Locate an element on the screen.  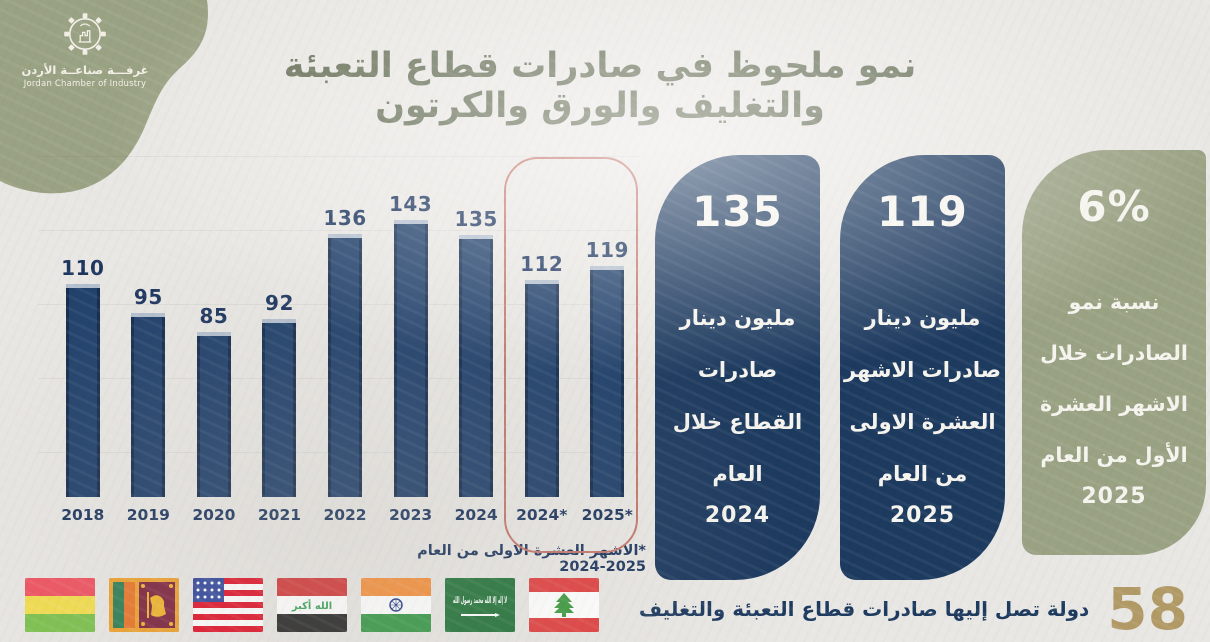
year-label: 2023 is located at coordinates (411, 515).